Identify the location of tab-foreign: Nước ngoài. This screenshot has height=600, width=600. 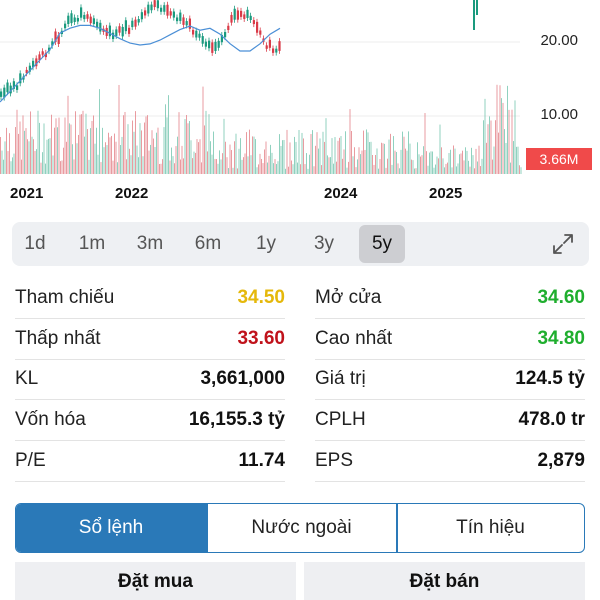
(301, 527).